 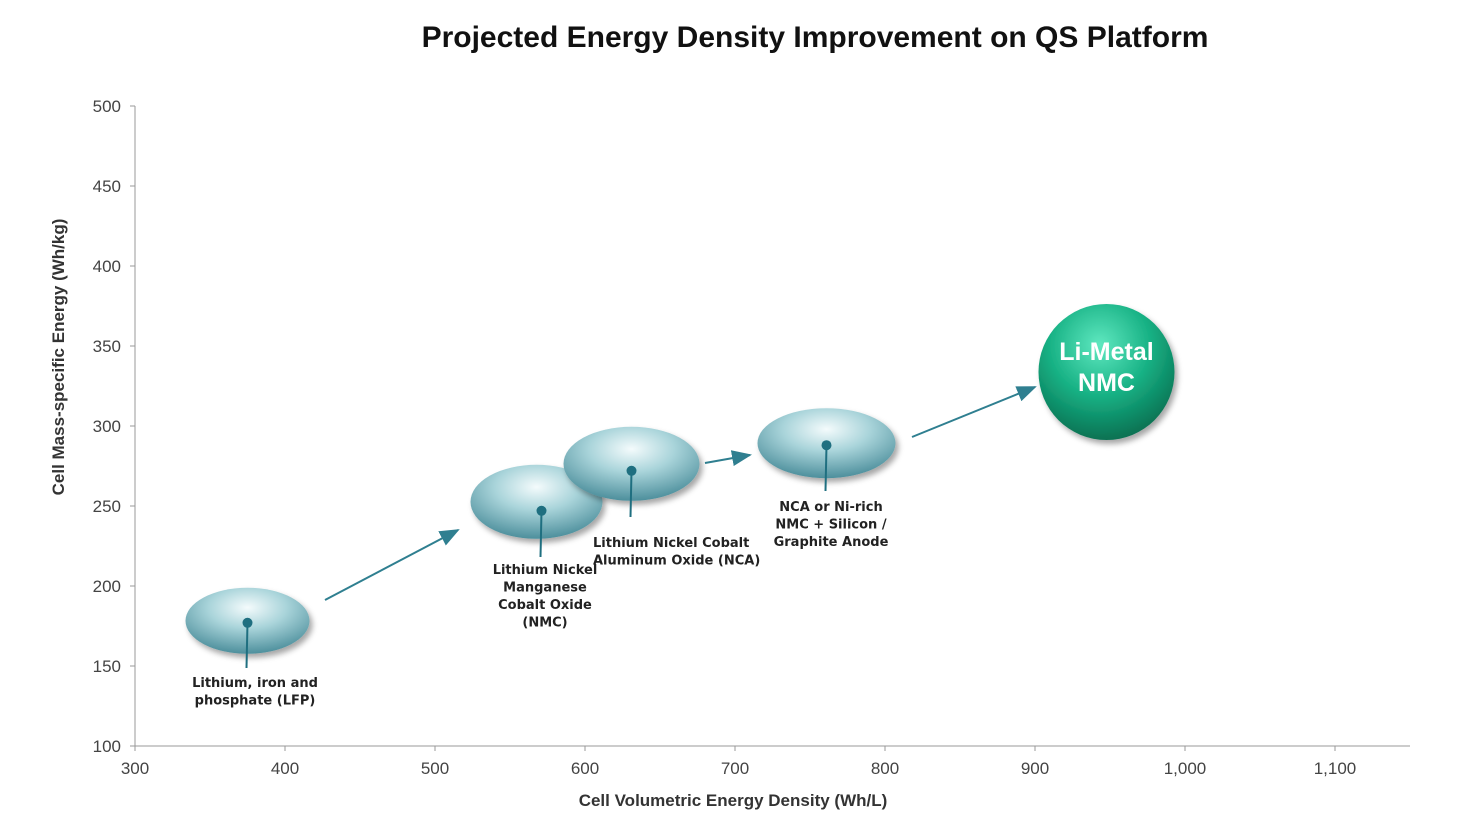 I want to click on li-metal-nmc-label: NMC, so click(x=1106, y=383).